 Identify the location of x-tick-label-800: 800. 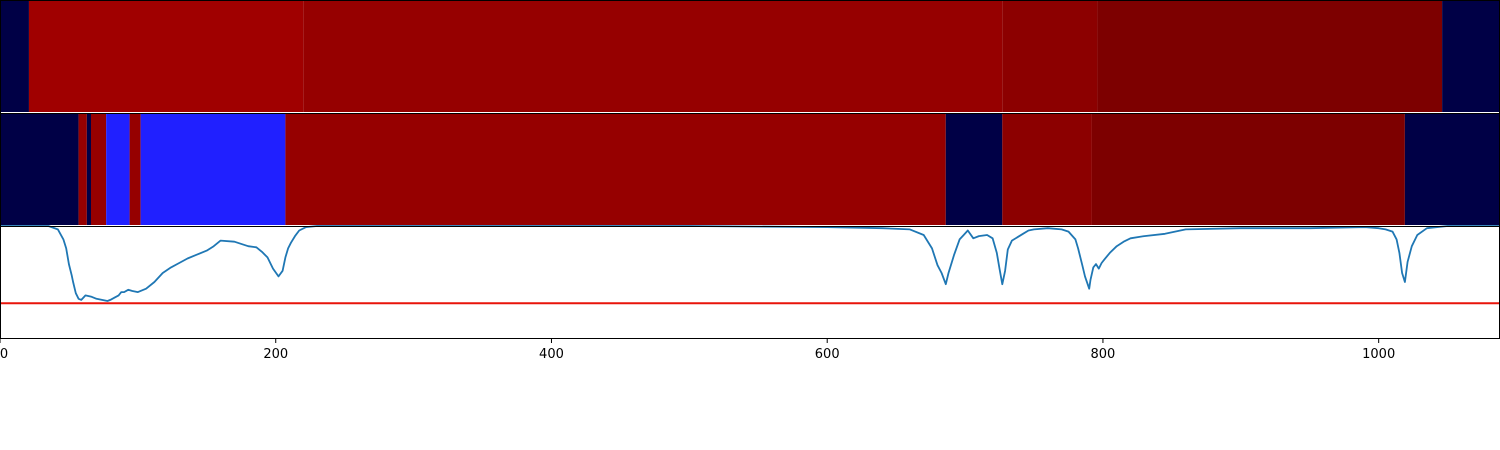
(1103, 354).